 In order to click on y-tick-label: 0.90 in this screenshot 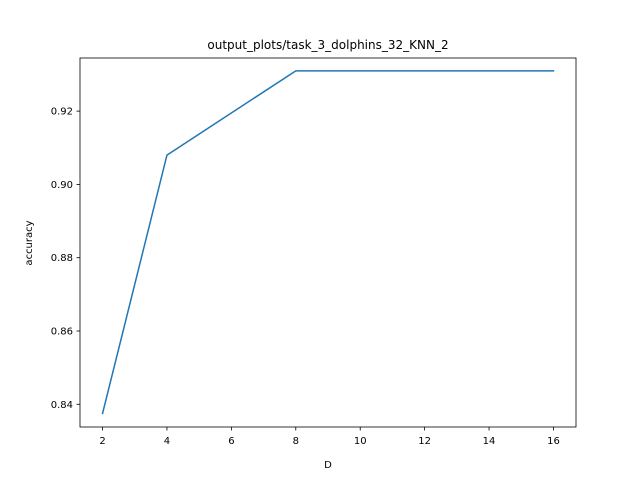, I will do `click(62, 185)`.